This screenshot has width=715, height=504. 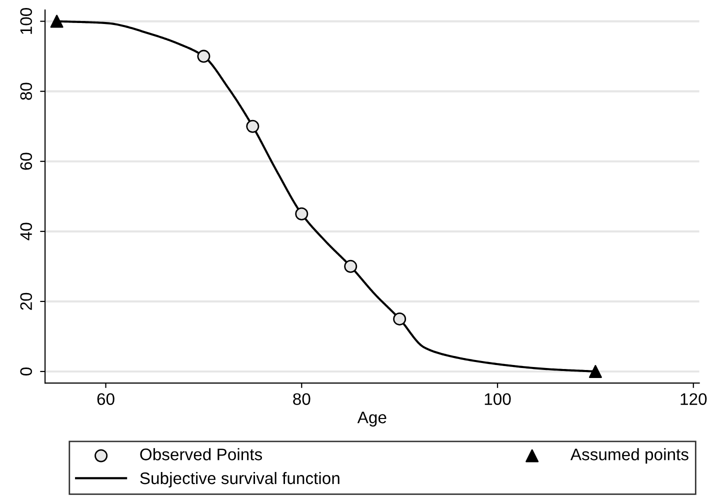 I want to click on y-tick-label: 40, so click(x=26, y=231).